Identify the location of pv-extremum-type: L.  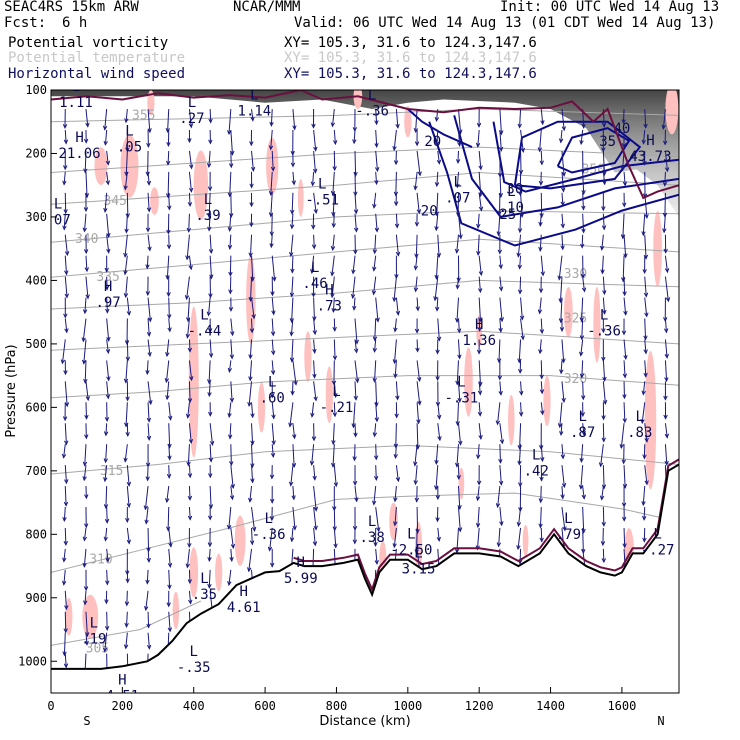
(322, 184).